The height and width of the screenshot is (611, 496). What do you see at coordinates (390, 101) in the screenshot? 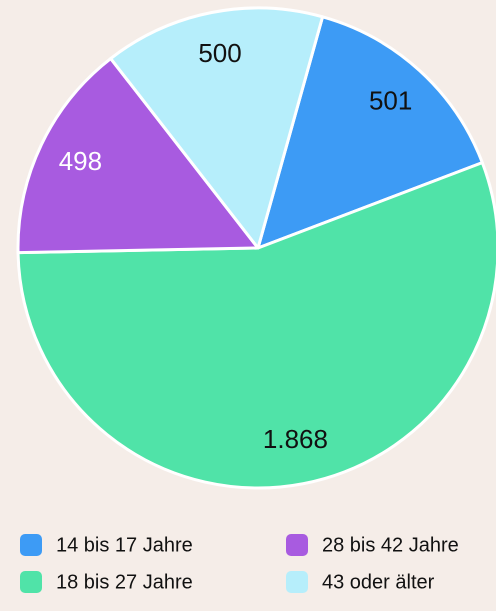
I see `data-label: 501` at bounding box center [390, 101].